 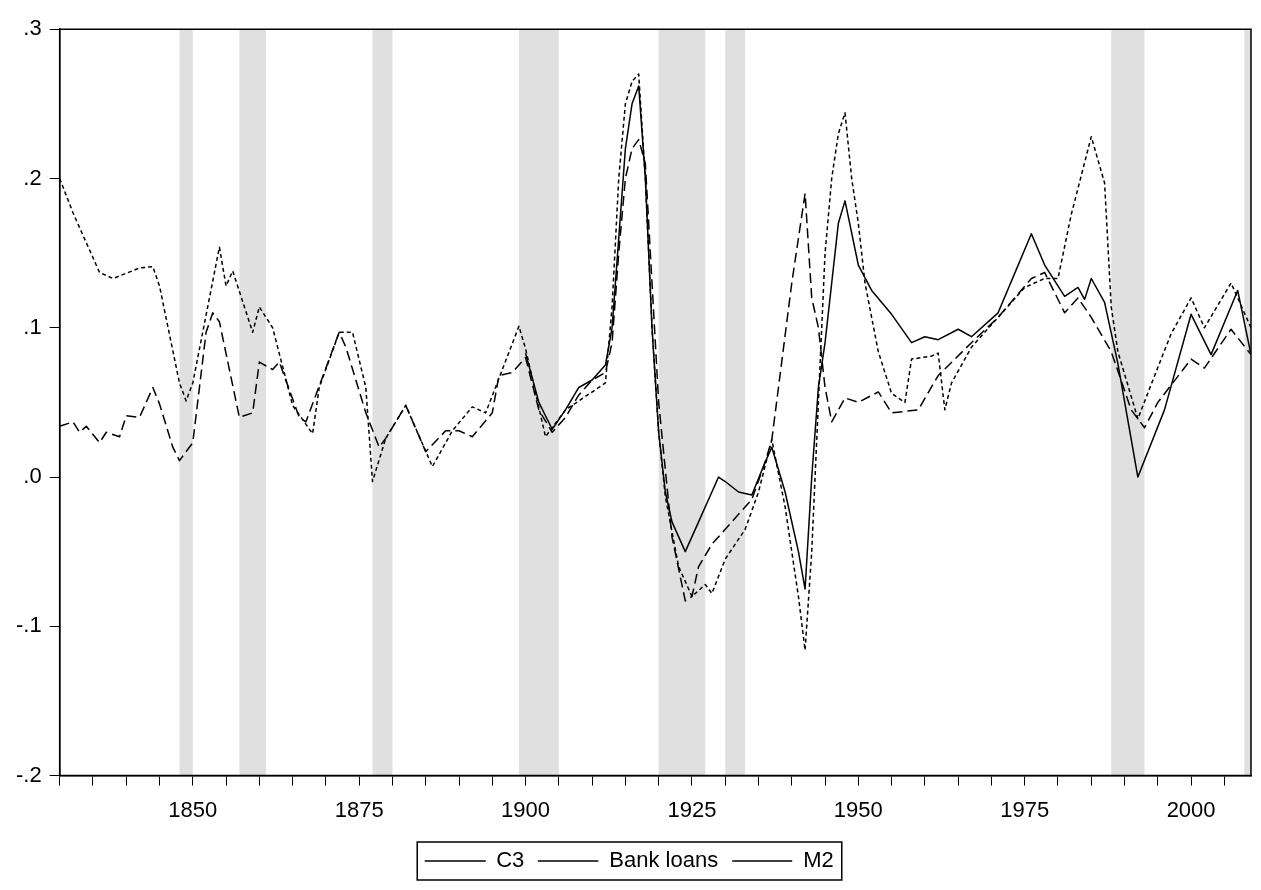 What do you see at coordinates (28, 625) in the screenshot?
I see `y-tick-label: -.1` at bounding box center [28, 625].